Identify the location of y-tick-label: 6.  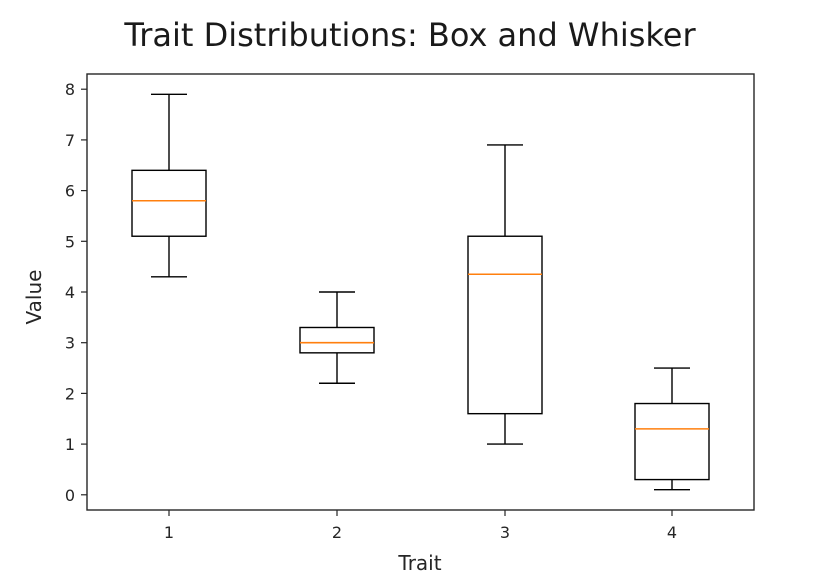
(70, 191).